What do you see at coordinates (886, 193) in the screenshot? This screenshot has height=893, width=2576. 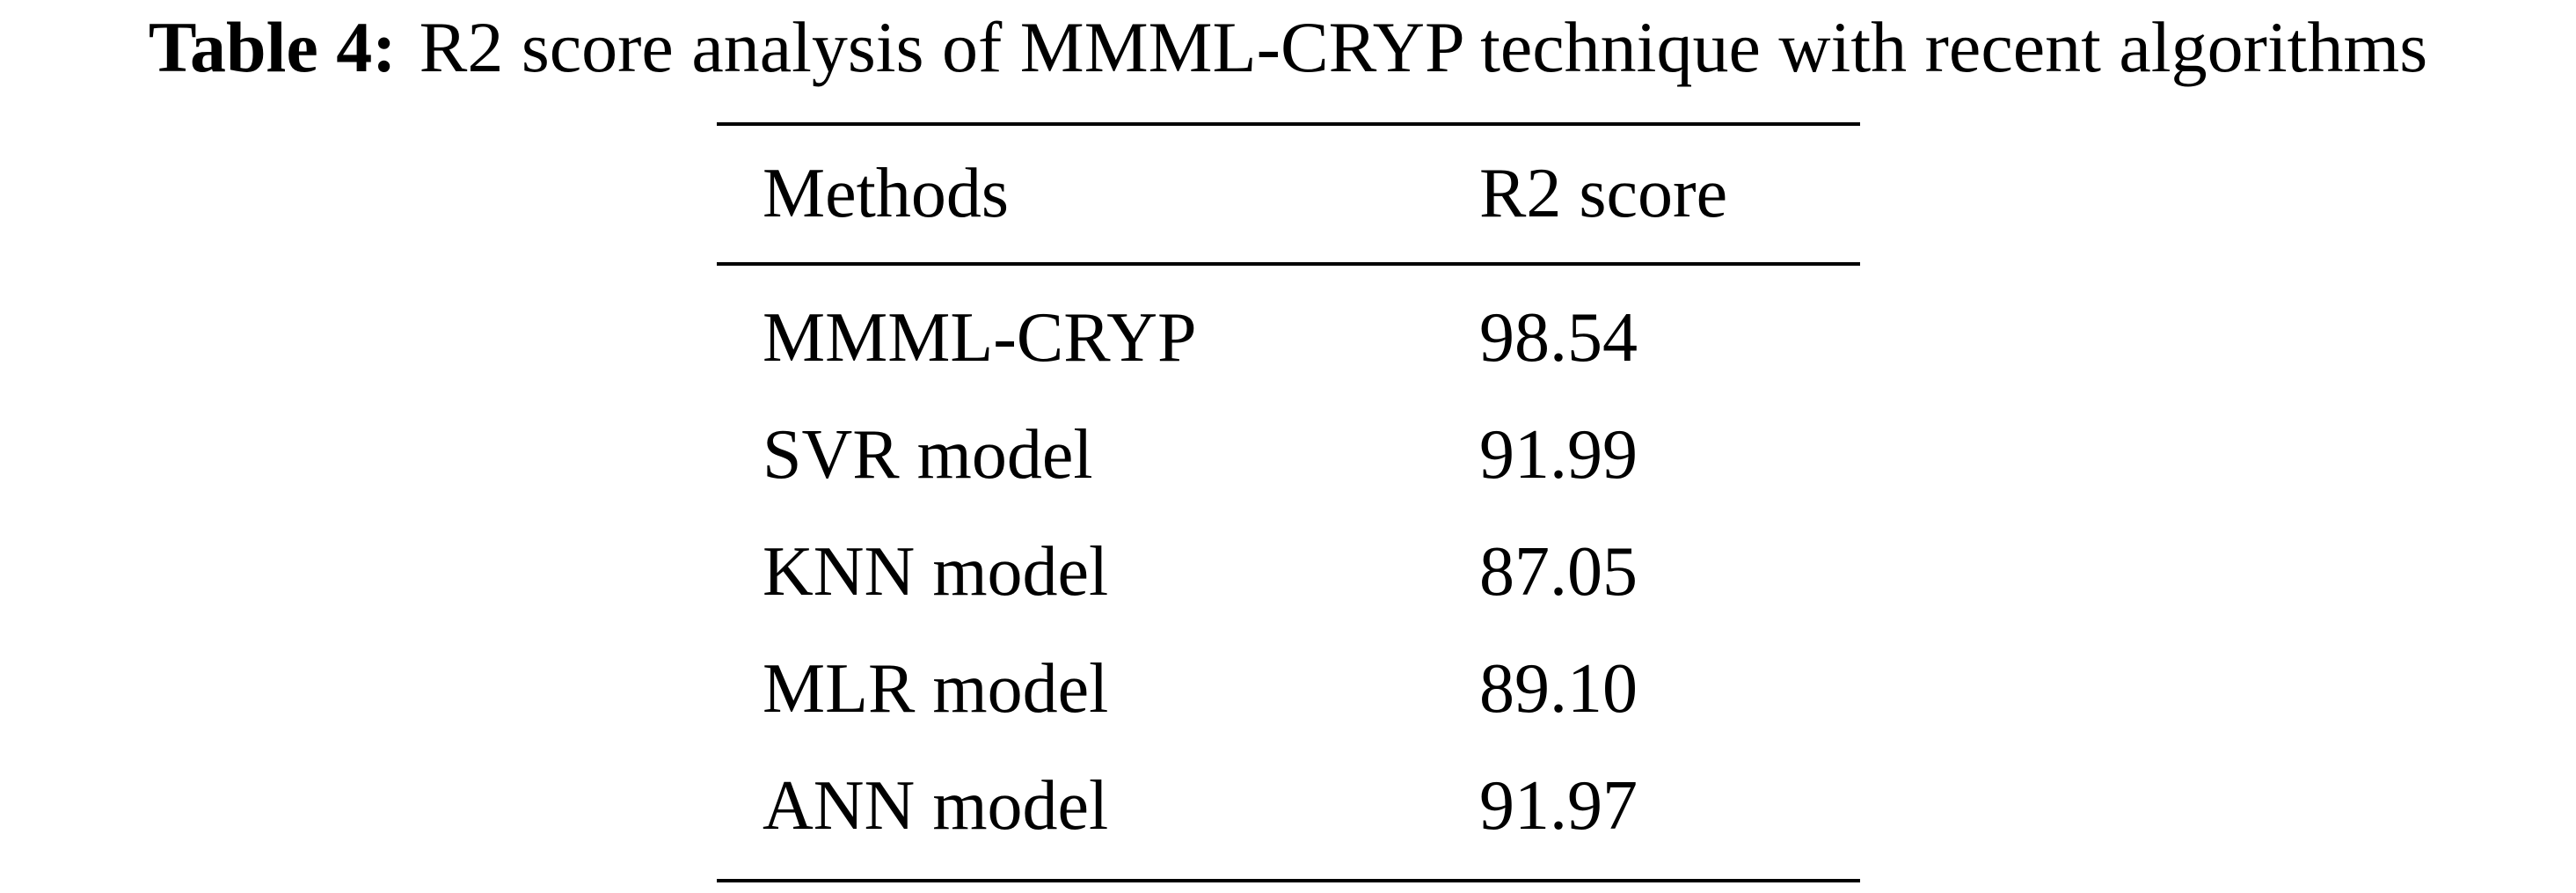 I see `header-methods: Methods` at bounding box center [886, 193].